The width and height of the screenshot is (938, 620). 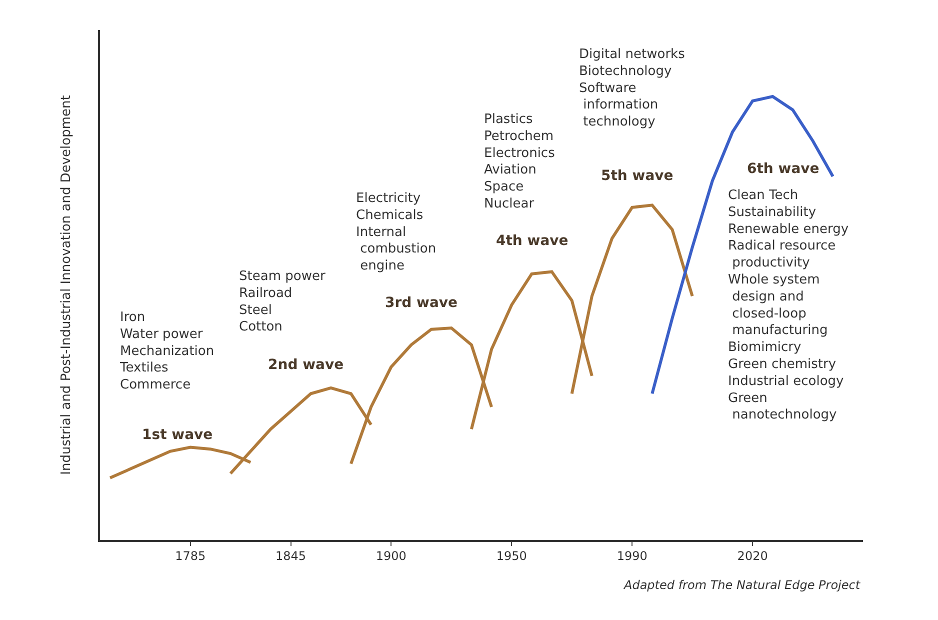 I want to click on x-tick-label: 1785, so click(x=190, y=556).